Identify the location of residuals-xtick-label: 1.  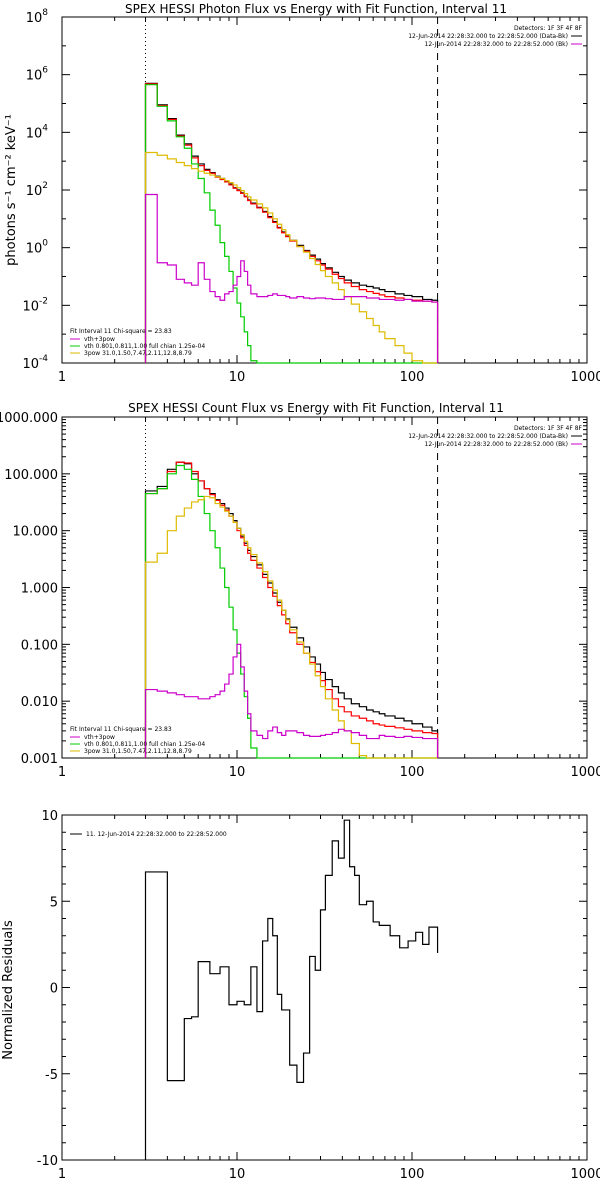
(62, 1174).